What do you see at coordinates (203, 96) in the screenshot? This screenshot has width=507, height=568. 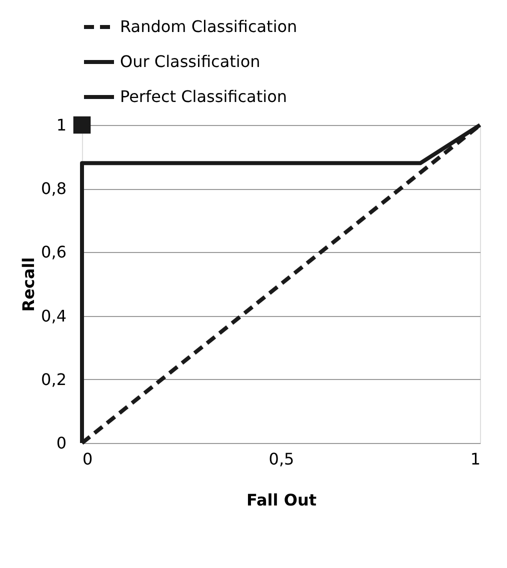 I see `legend-label: Perfect Classification` at bounding box center [203, 96].